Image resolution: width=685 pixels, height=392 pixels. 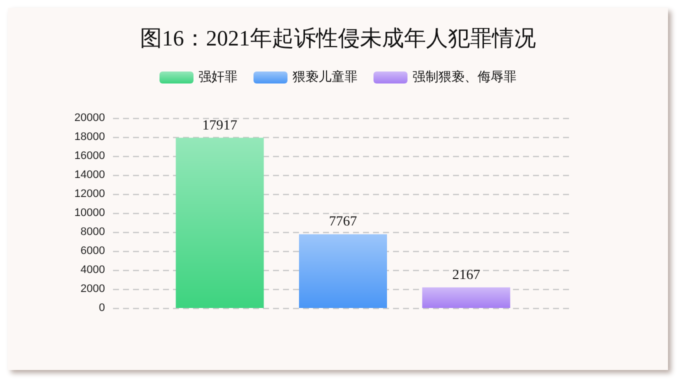 I want to click on data-label: 17917, so click(x=220, y=126).